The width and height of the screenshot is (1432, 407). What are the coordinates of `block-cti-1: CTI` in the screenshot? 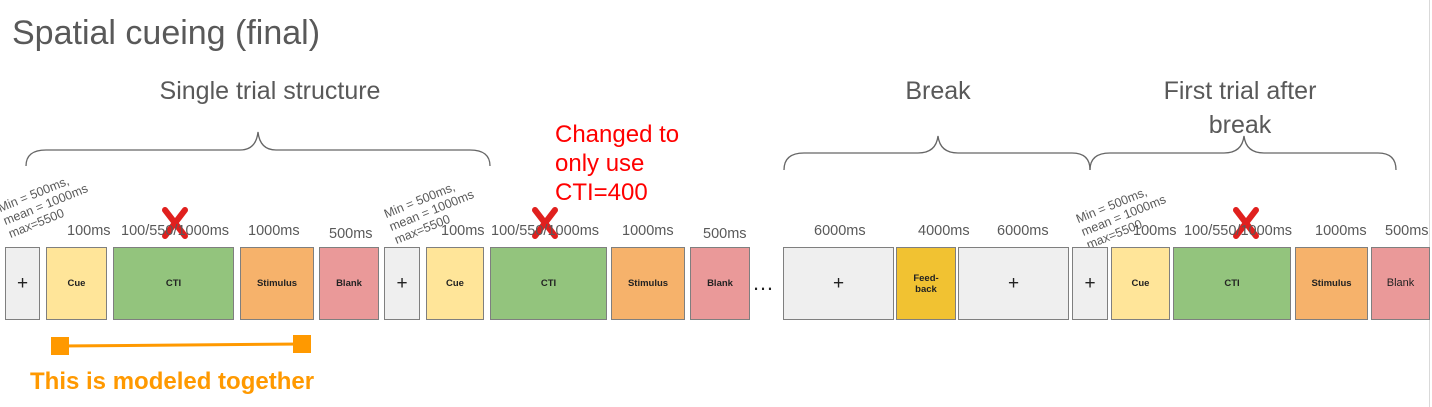 It's located at (173, 283).